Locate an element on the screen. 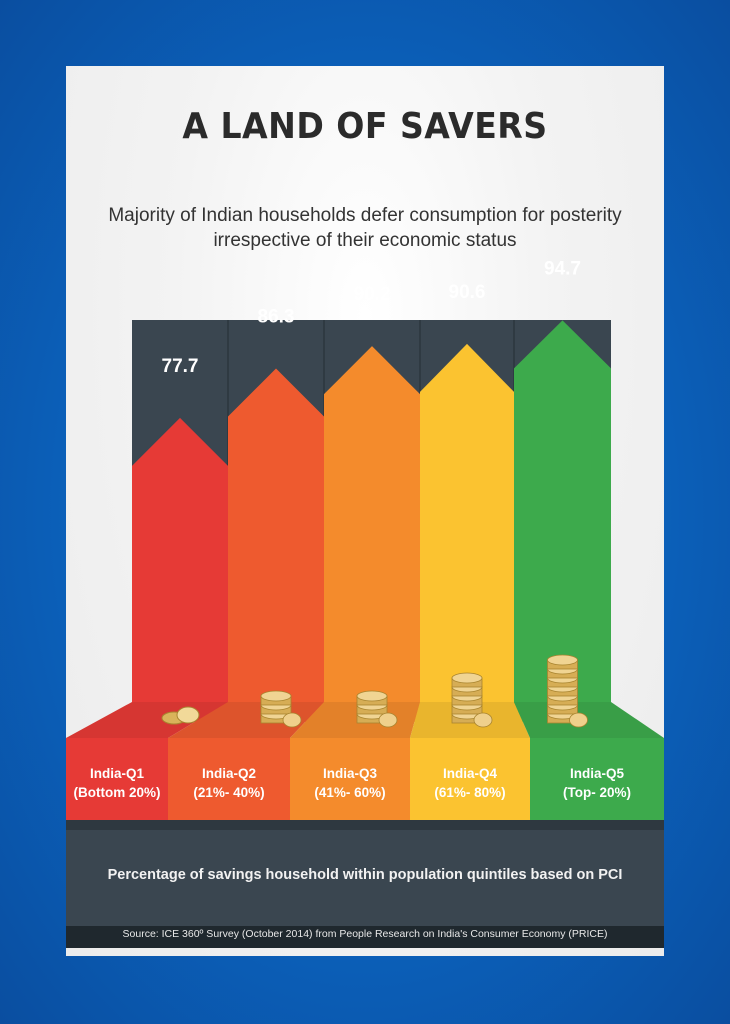  value-label: 77.7 is located at coordinates (180, 366).